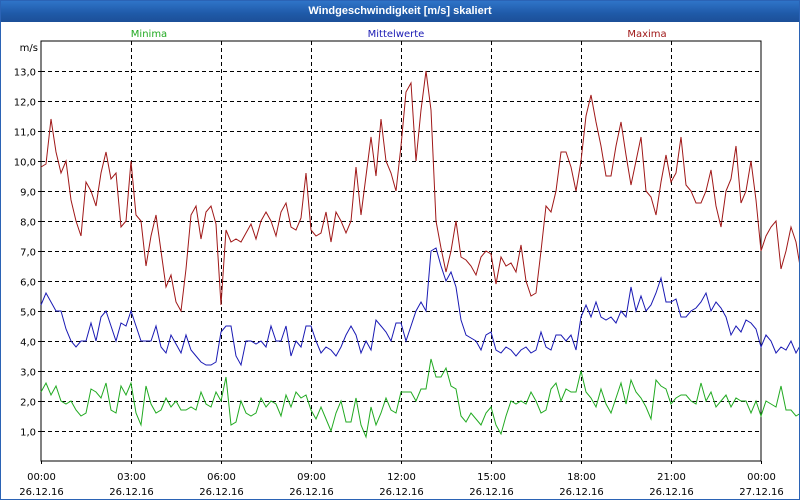  I want to click on y-tick-label: 10,0, so click(25, 163).